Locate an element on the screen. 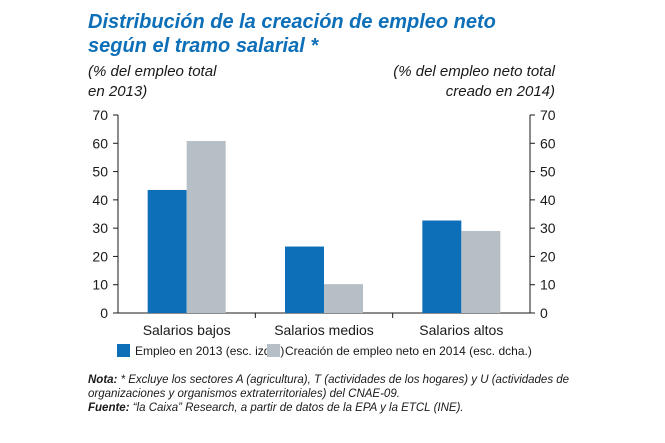 This screenshot has width=665, height=443. right-y-tick-label: 30 is located at coordinates (548, 228).